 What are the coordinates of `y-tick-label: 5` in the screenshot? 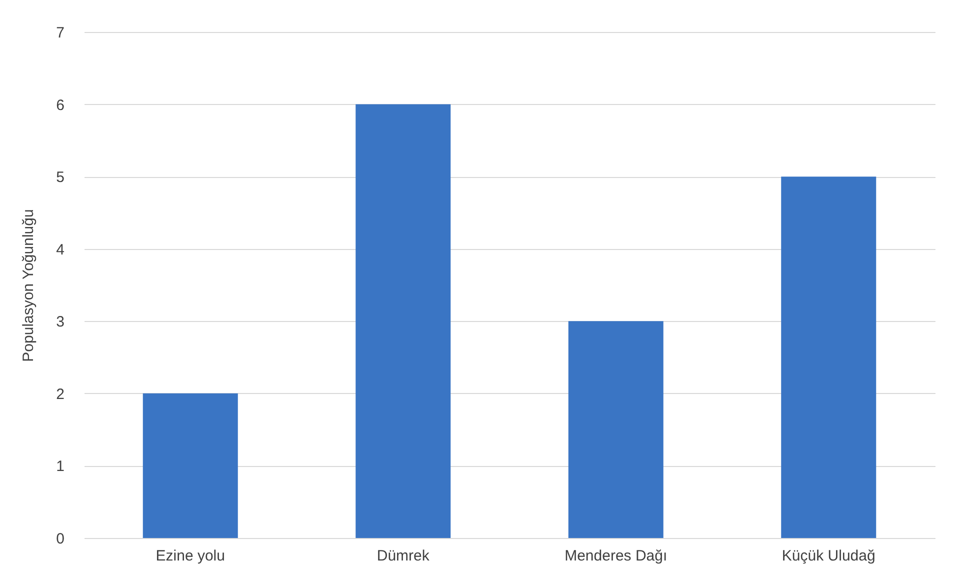 It's located at (60, 177).